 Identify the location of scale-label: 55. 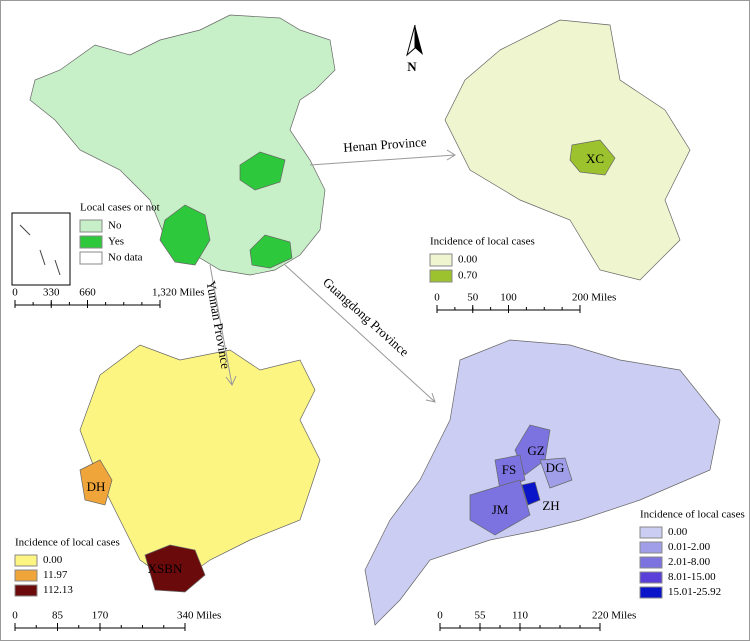
(481, 616).